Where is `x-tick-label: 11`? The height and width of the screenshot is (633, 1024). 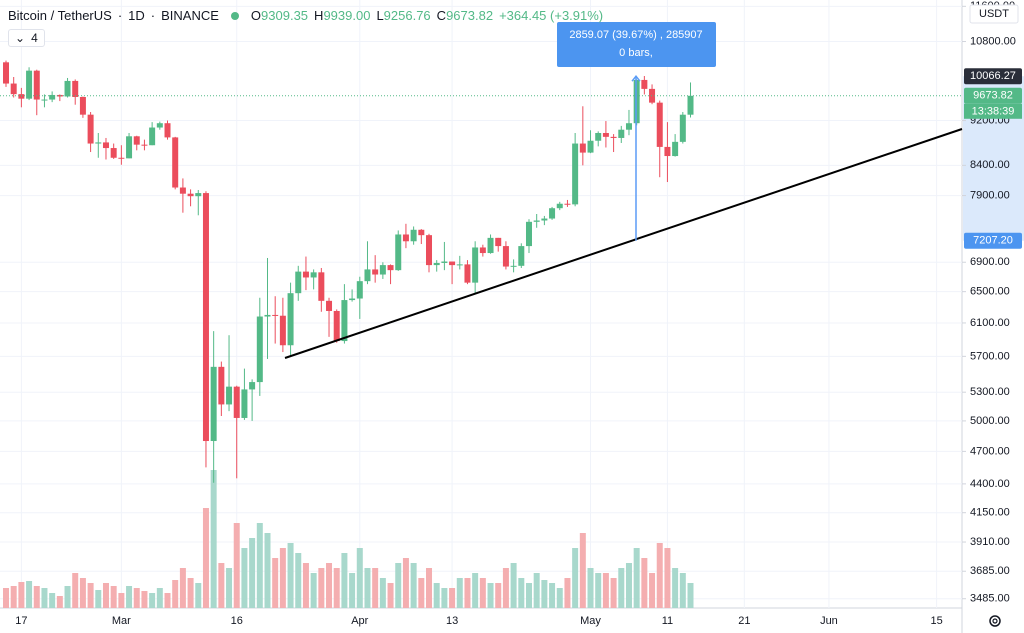 x-tick-label: 11 is located at coordinates (667, 621).